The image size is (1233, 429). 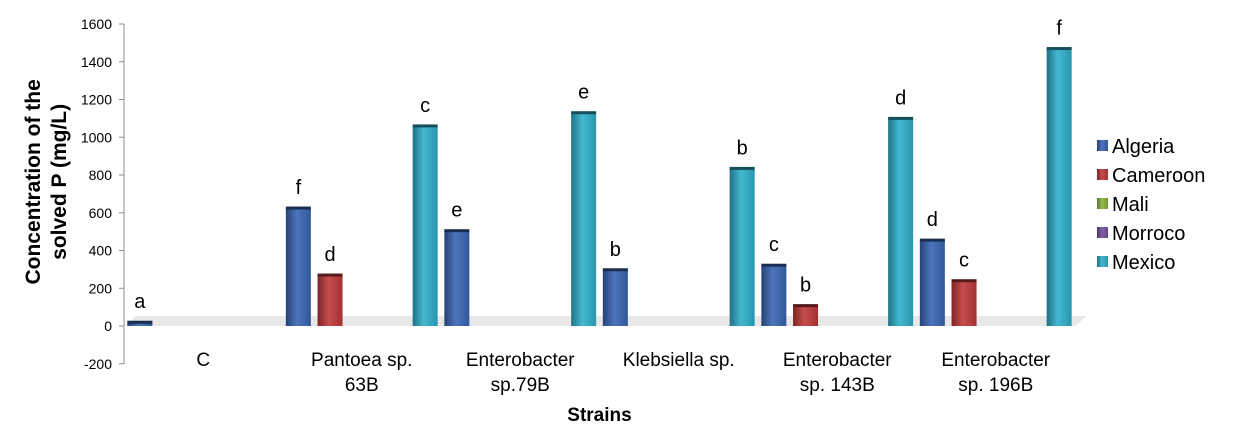 What do you see at coordinates (101, 251) in the screenshot?
I see `y-tick-label: 400` at bounding box center [101, 251].